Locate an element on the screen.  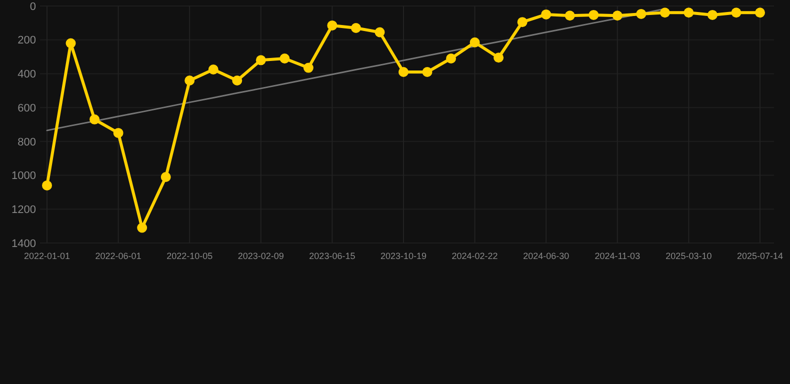
y-tick-label: 1400 is located at coordinates (24, 244).